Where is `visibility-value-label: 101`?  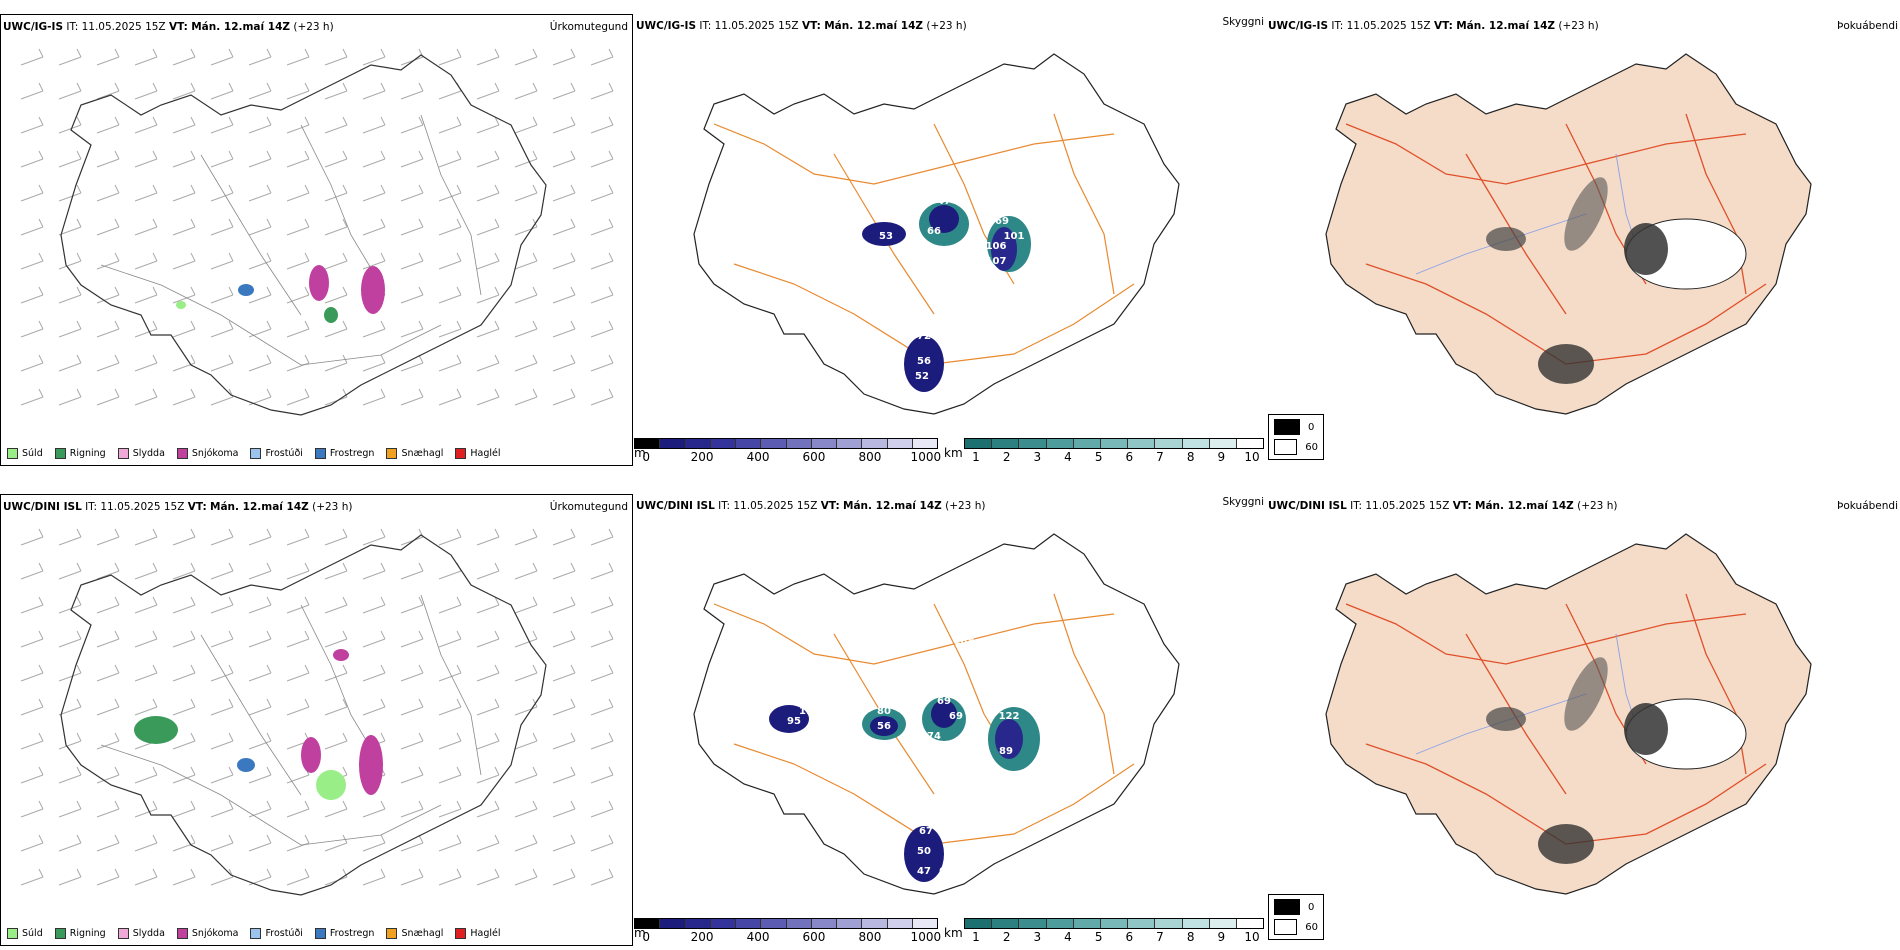
visibility-value-label: 101 is located at coordinates (1014, 236).